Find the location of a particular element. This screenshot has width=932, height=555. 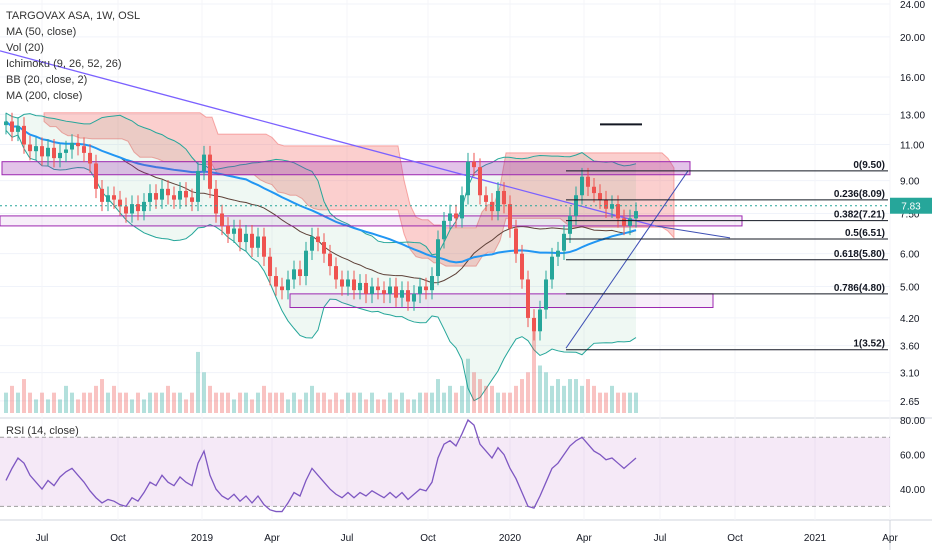

rsi-tick-label: 40.00 is located at coordinates (912, 490).